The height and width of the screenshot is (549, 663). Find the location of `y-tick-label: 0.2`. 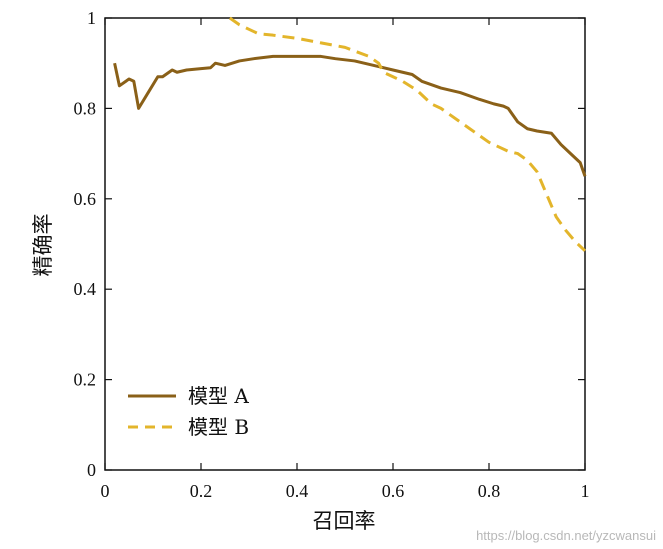

y-tick-label: 0.2 is located at coordinates (85, 380).